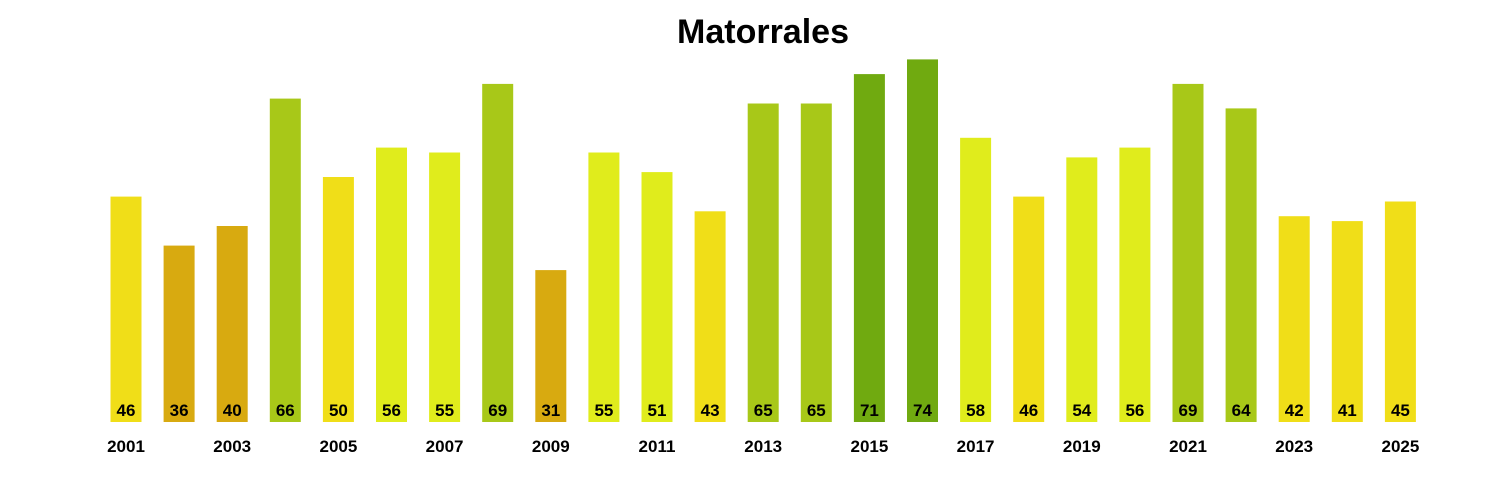 Image resolution: width=1500 pixels, height=500 pixels. Describe the element at coordinates (1400, 446) in the screenshot. I see `x-tick-label-2025: 2025` at that location.